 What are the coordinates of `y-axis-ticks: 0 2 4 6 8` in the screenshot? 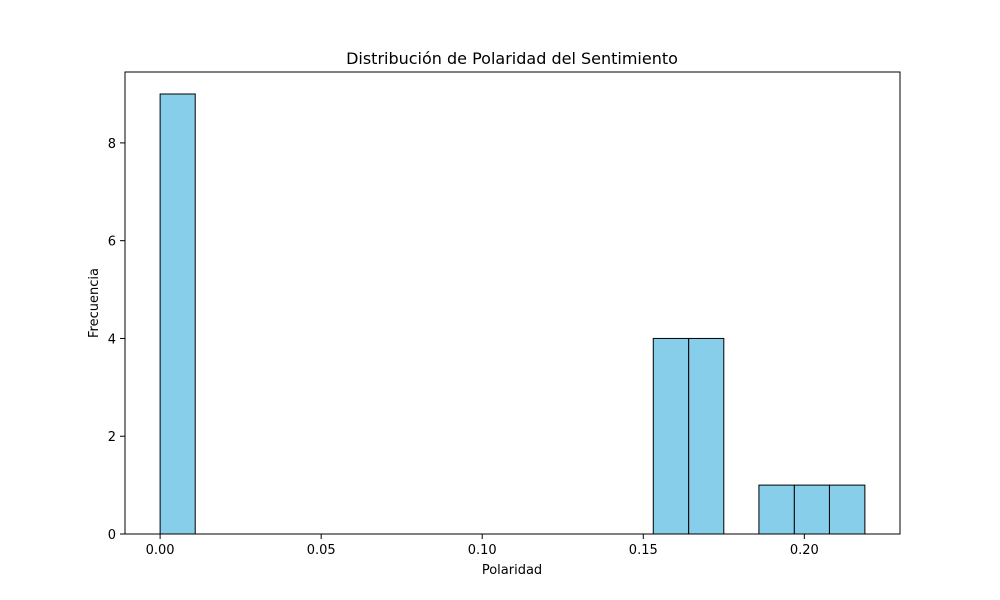 It's located at (116, 340).